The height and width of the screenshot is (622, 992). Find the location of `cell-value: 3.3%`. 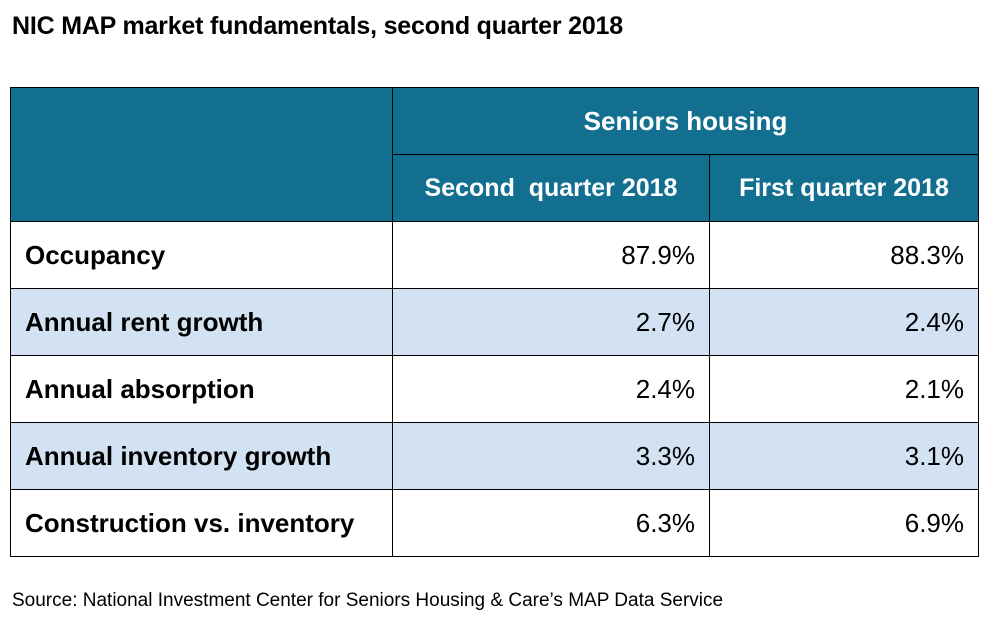

cell-value: 3.3% is located at coordinates (551, 456).